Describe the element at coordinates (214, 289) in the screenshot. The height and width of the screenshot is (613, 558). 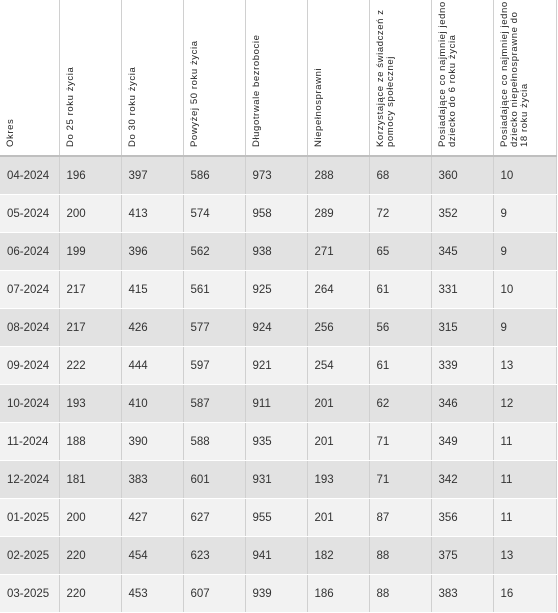
I see `cell-over-50: 561` at that location.